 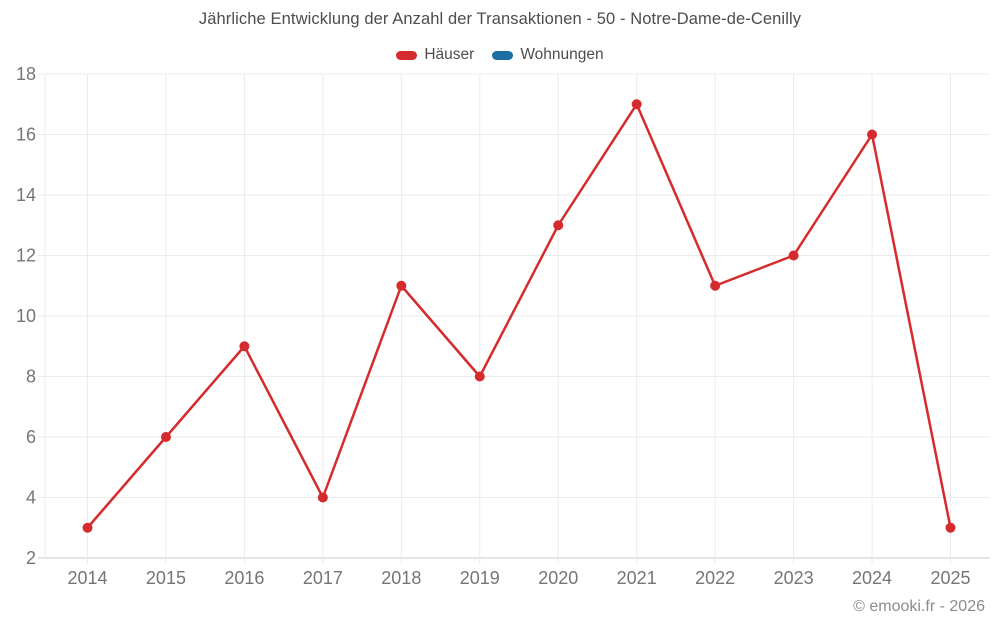 What do you see at coordinates (244, 346) in the screenshot?
I see `data-point-2016` at bounding box center [244, 346].